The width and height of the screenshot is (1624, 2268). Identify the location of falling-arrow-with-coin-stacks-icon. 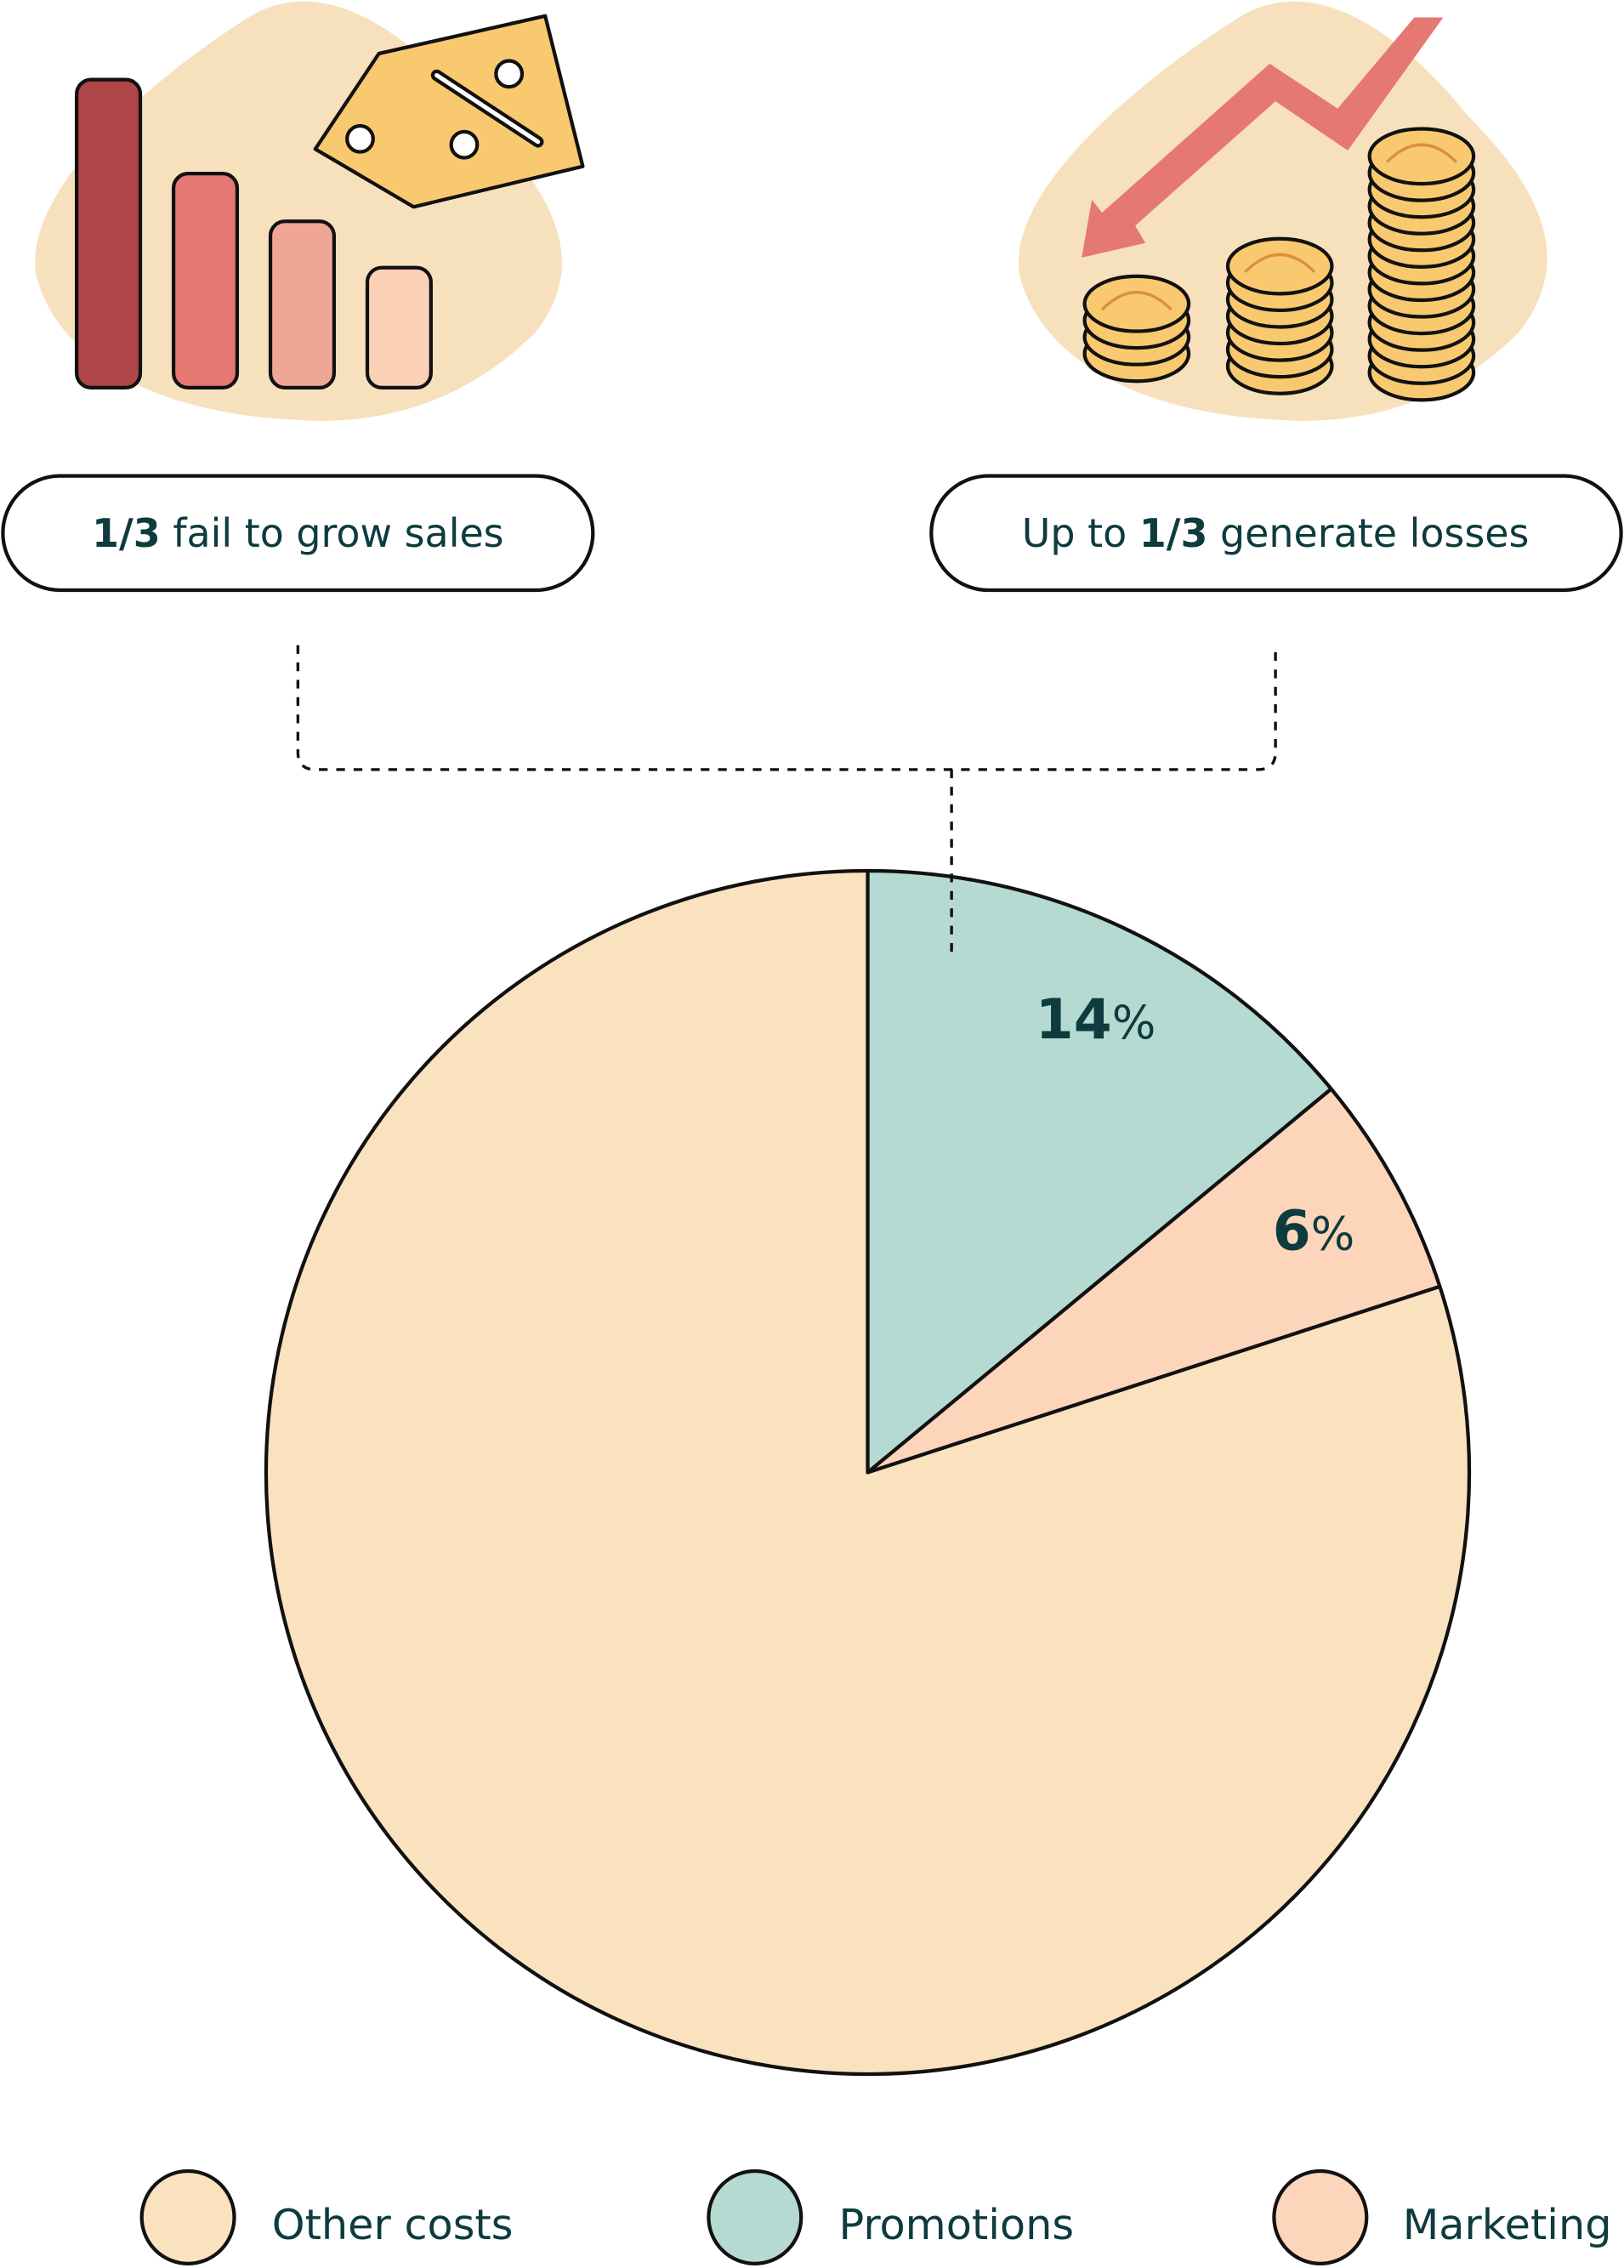
(1282, 211).